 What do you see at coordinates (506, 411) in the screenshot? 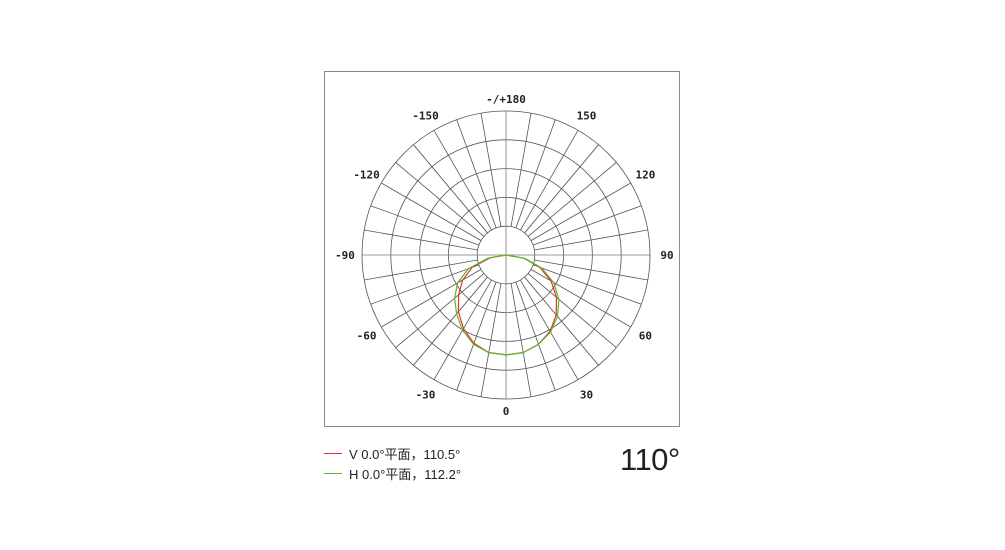
I see `angle-label: 0` at bounding box center [506, 411].